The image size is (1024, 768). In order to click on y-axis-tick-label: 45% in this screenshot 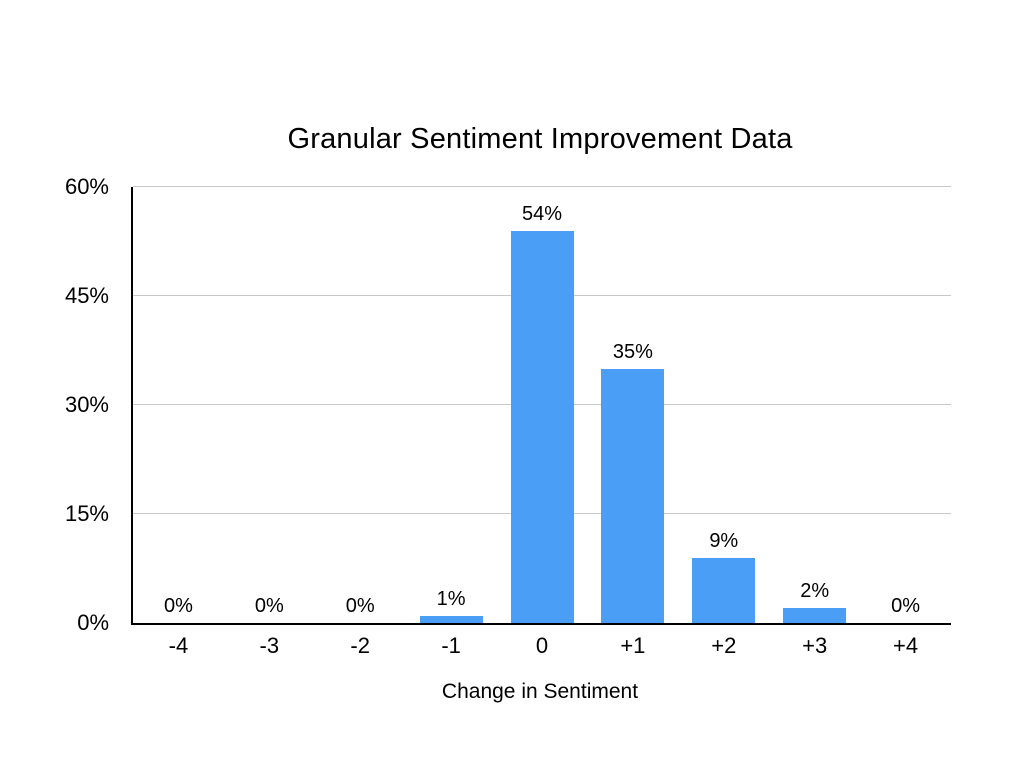, I will do `click(86, 295)`.